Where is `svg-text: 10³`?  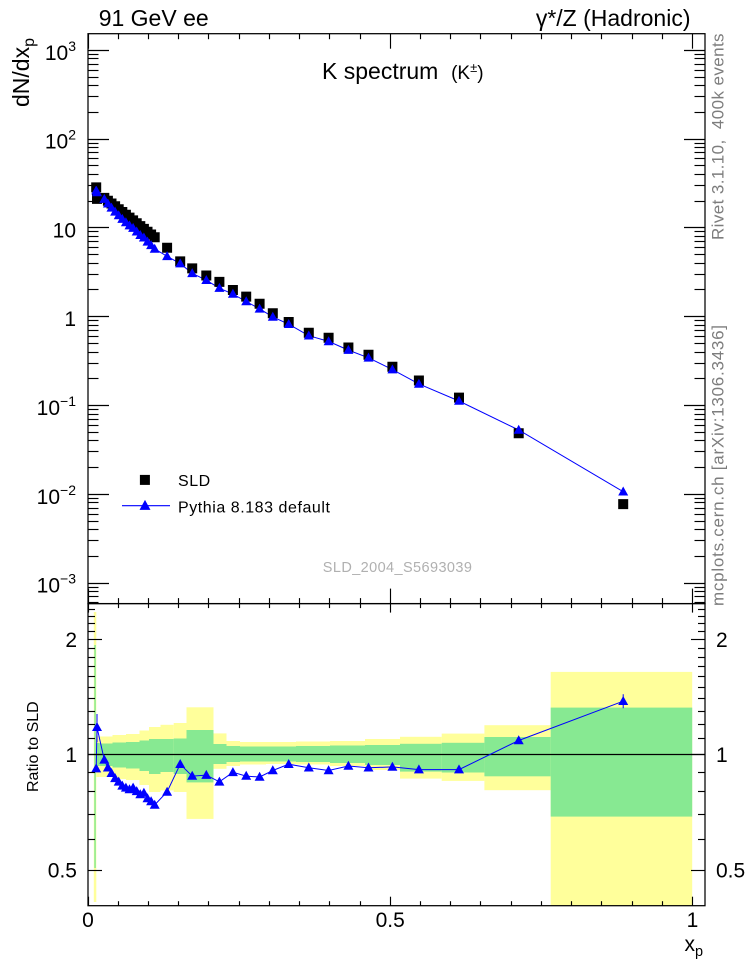
svg-text: 10³ is located at coordinates (60, 51).